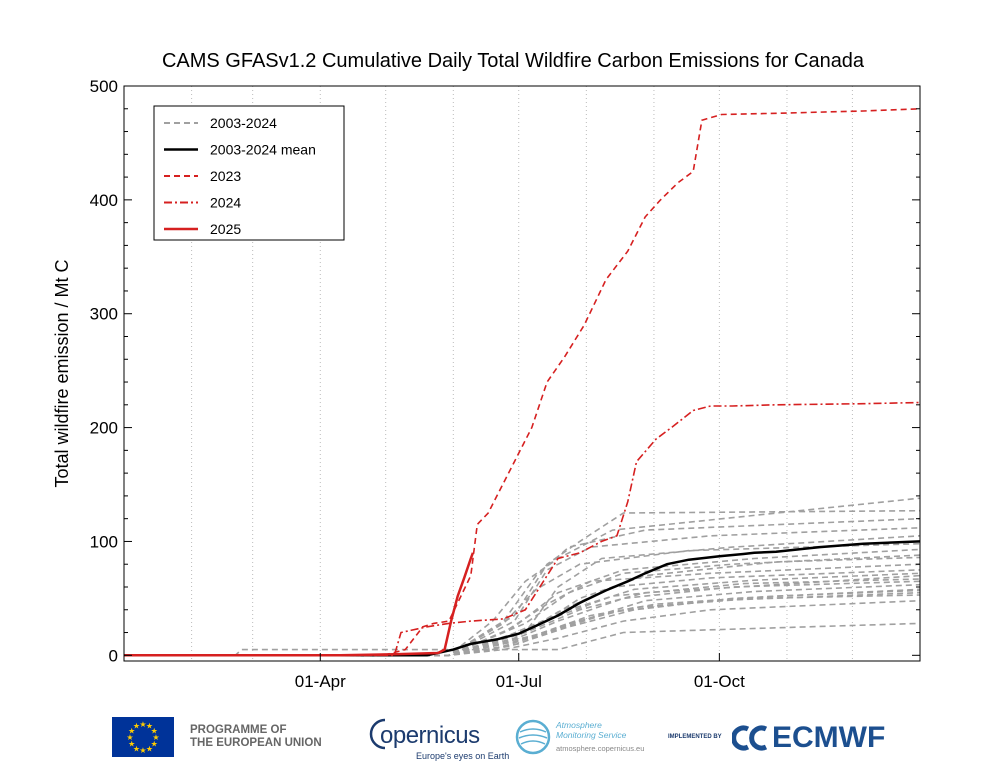  Describe the element at coordinates (579, 725) in the screenshot. I see `cams-line-1: Atmosphere` at that location.